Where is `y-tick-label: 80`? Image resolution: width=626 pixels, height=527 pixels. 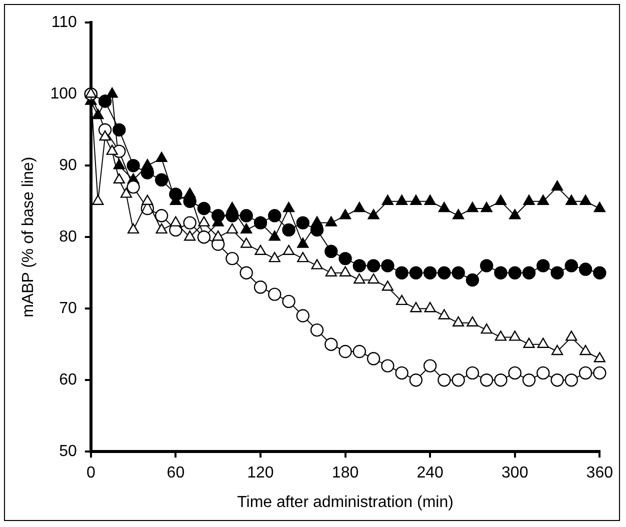 y-tick-label: 80 is located at coordinates (68, 237).